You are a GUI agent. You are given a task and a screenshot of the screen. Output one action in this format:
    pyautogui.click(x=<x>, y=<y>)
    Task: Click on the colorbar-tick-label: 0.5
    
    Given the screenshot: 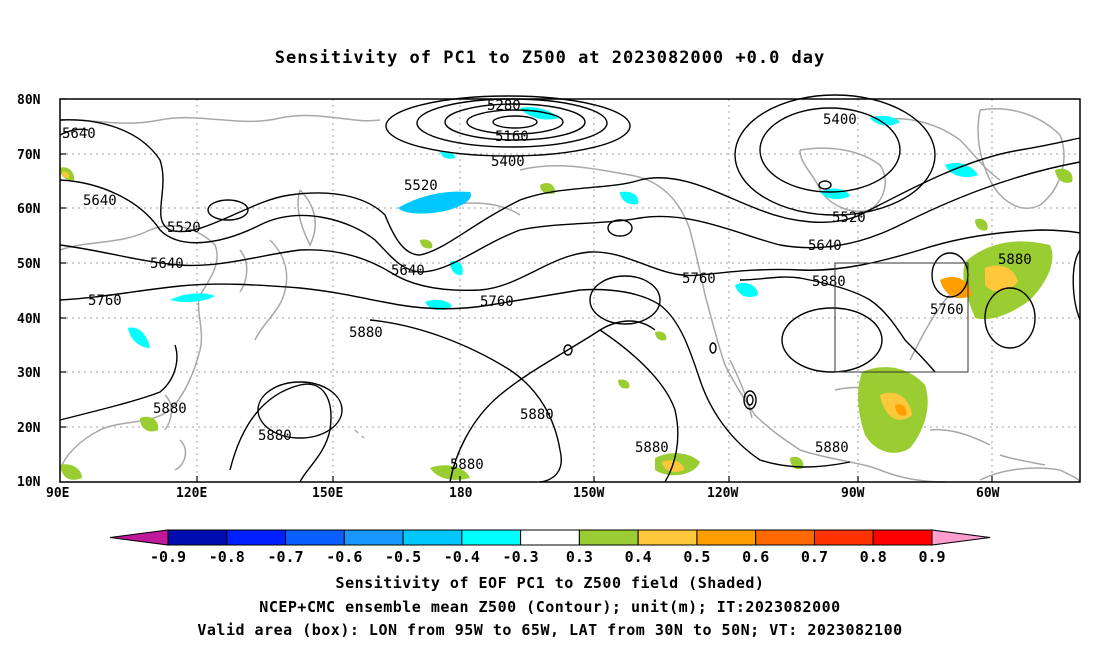 What is the action you would take?
    pyautogui.click(x=696, y=557)
    